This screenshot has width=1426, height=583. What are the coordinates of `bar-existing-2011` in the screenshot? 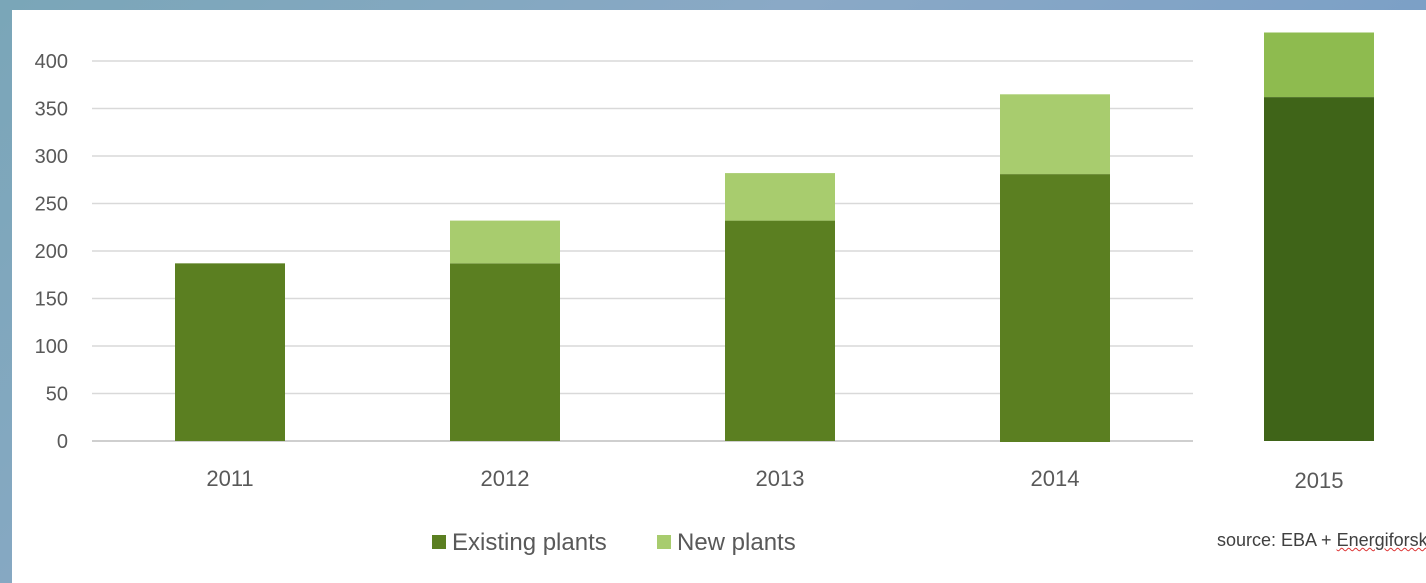 It's located at (230, 352).